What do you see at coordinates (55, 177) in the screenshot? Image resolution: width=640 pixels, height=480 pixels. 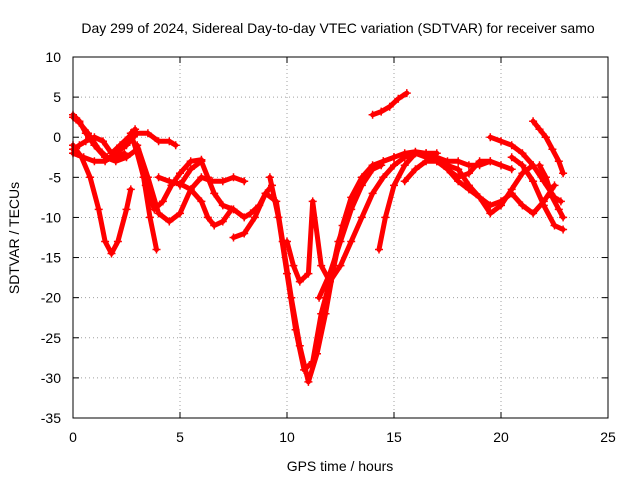 I see `y-tick-label: -5` at bounding box center [55, 177].